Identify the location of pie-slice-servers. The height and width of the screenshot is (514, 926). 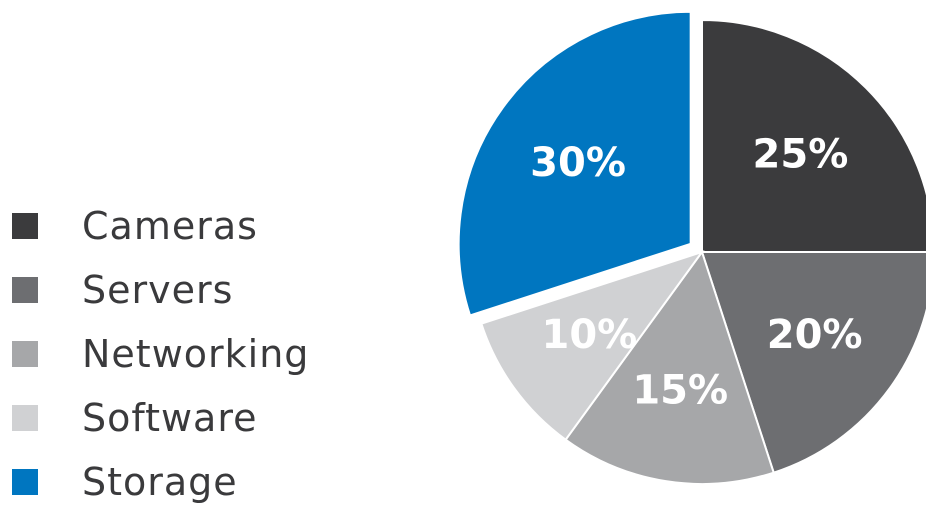
(813, 362).